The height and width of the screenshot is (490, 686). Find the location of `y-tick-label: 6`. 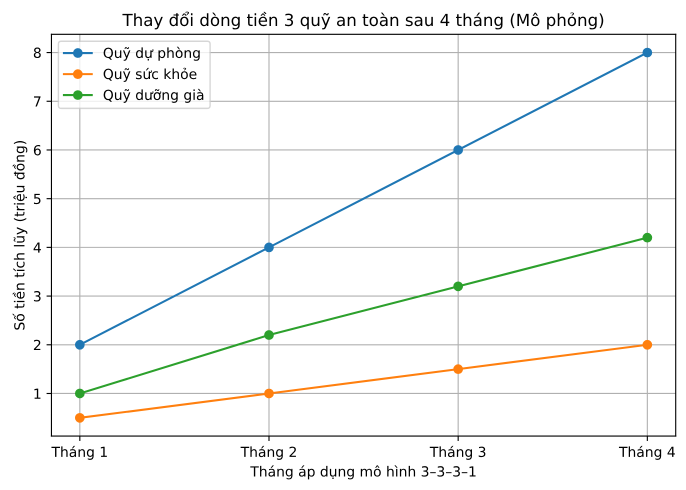

y-tick-label: 6 is located at coordinates (37, 150).